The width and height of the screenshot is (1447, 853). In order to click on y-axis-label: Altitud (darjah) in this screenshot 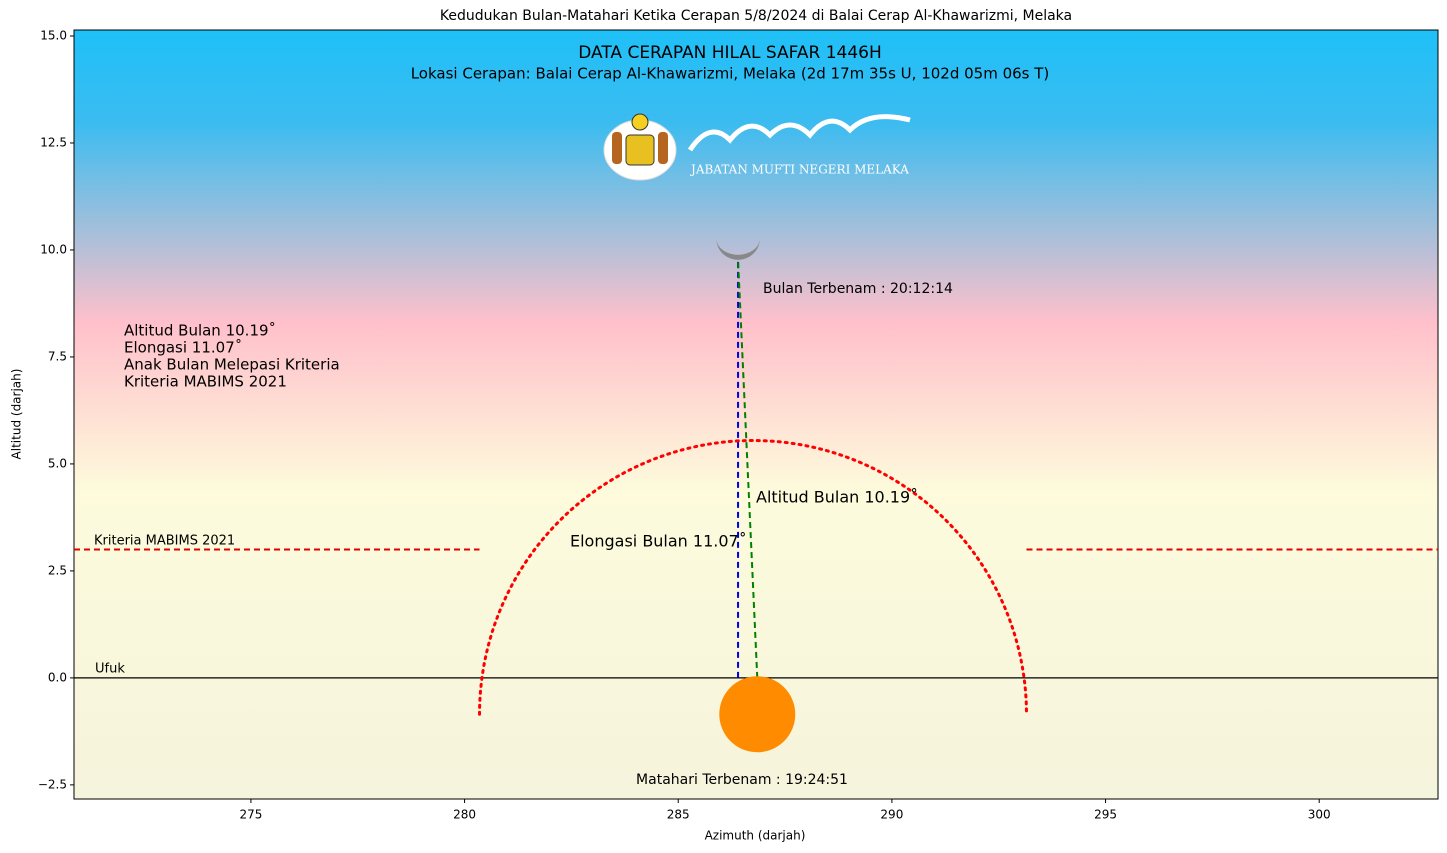, I will do `click(17, 414)`.